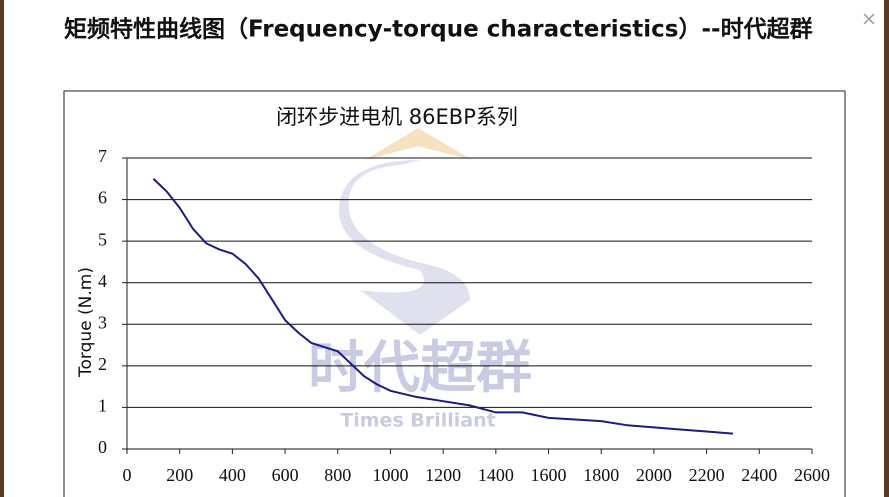 Image resolution: width=889 pixels, height=497 pixels. Describe the element at coordinates (443, 475) in the screenshot. I see `x-tick-label: 1200` at that location.